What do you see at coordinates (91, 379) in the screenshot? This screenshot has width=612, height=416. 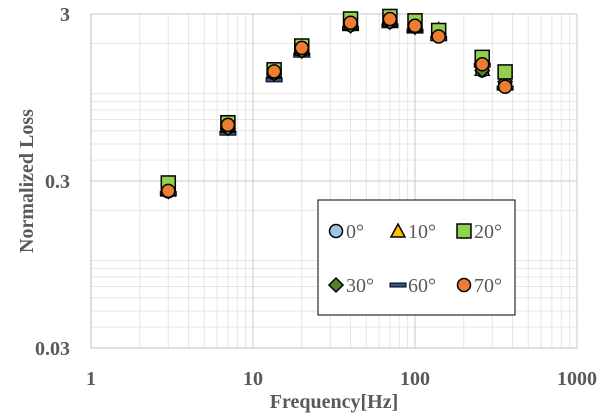 I see `x-tick-label: 1` at bounding box center [91, 379].